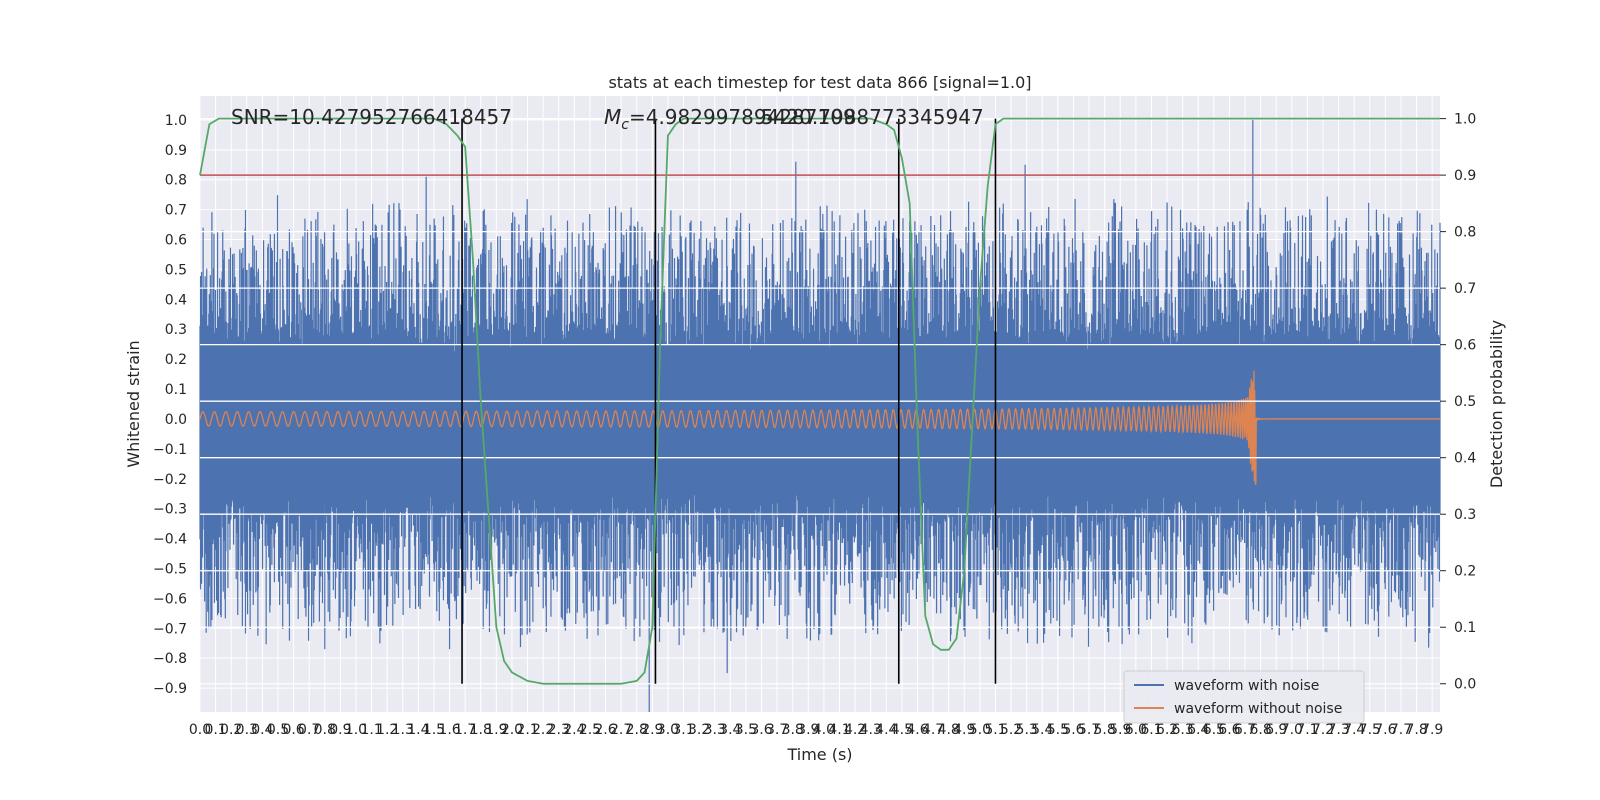  What do you see at coordinates (819, 754) in the screenshot?
I see `x-axis-label: Time (s)` at bounding box center [819, 754].